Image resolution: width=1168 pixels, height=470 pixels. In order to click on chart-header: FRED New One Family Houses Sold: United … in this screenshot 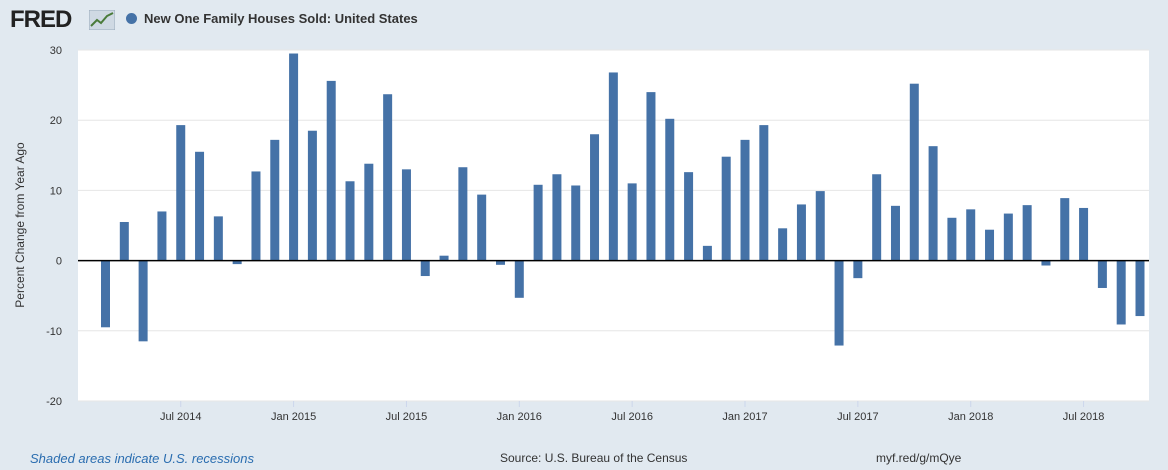, I will do `click(584, 20)`.